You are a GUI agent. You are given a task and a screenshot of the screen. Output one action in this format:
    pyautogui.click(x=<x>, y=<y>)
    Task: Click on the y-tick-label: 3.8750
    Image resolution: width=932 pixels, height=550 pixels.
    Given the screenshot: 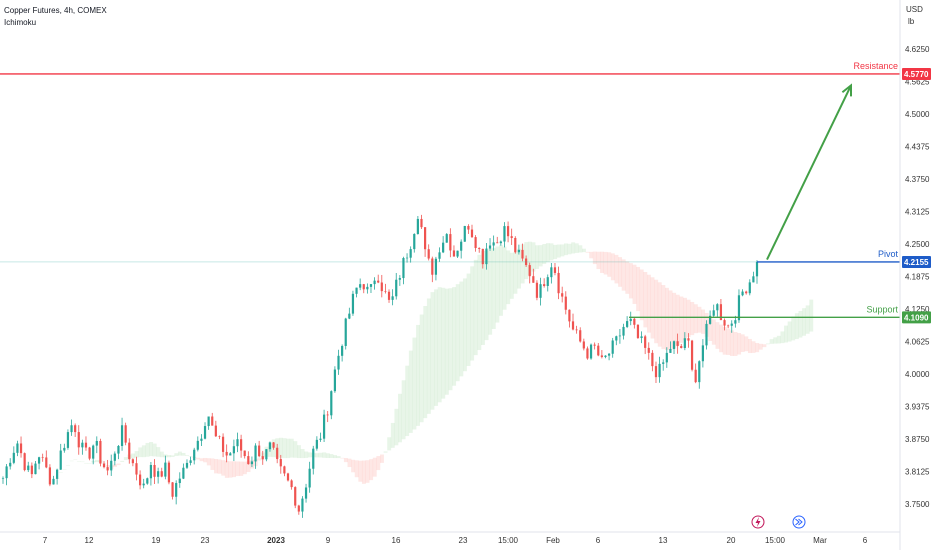 What is the action you would take?
    pyautogui.click(x=917, y=439)
    